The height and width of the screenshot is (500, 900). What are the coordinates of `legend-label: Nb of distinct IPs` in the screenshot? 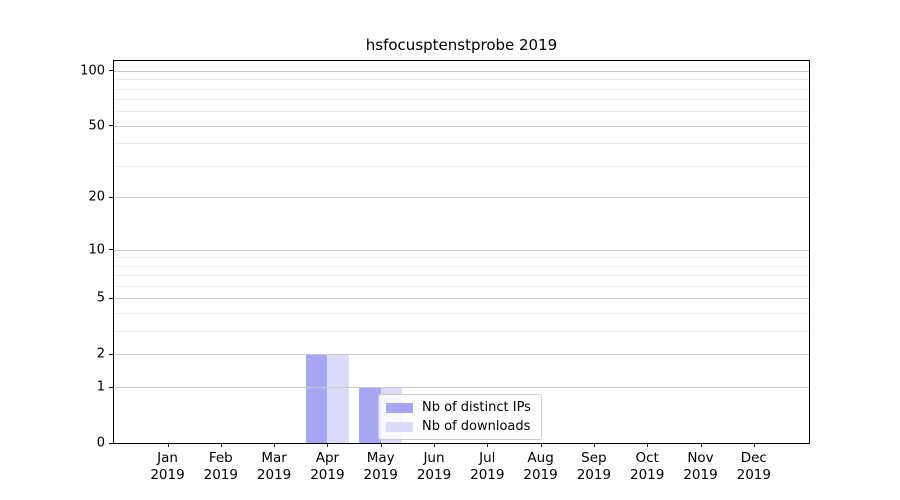 It's located at (476, 407).